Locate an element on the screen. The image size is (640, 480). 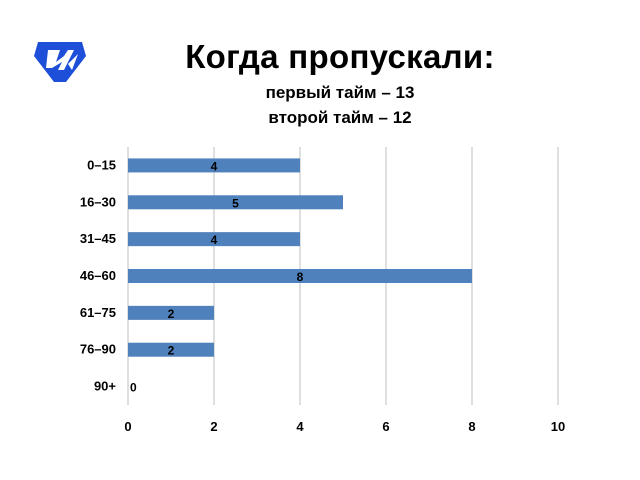
y-category-label: 90+ is located at coordinates (105, 386).